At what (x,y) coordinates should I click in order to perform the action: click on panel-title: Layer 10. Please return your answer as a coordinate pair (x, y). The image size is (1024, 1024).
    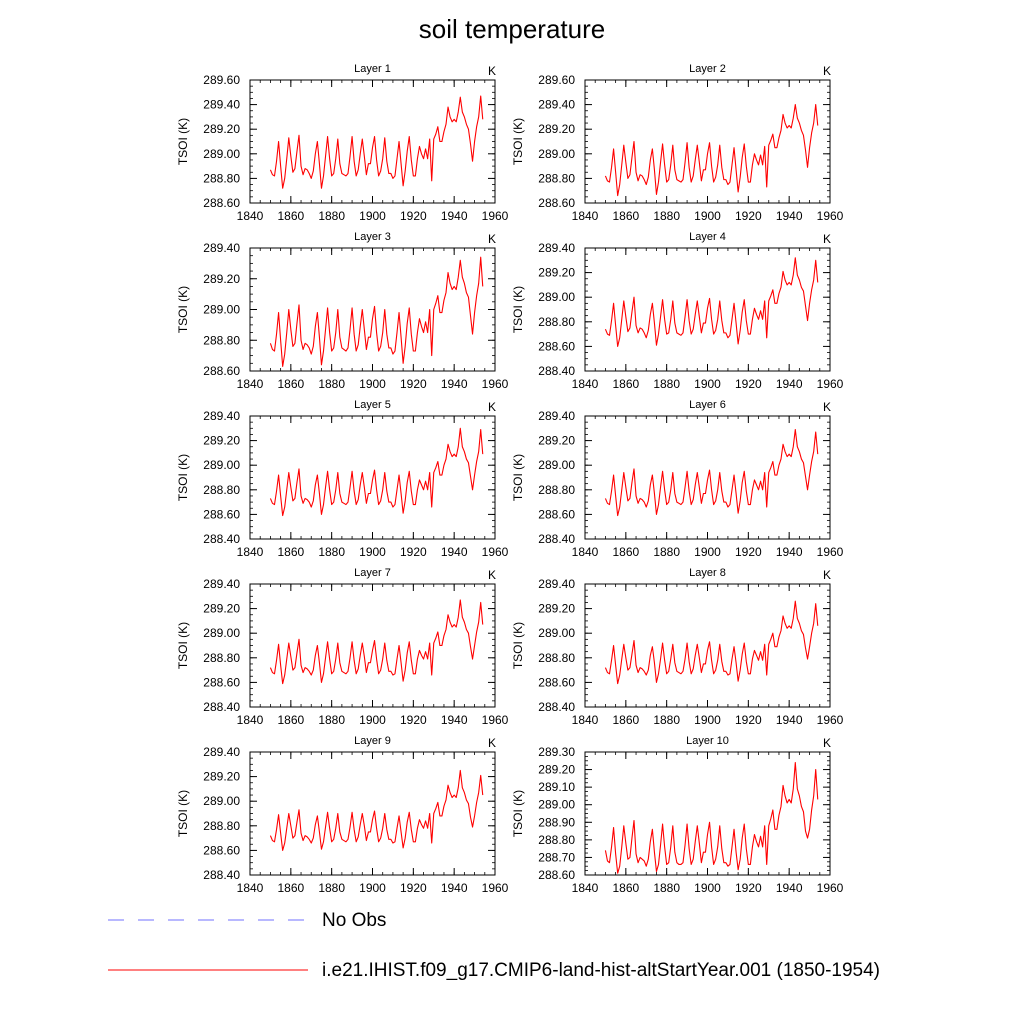
    Looking at the image, I should click on (707, 741).